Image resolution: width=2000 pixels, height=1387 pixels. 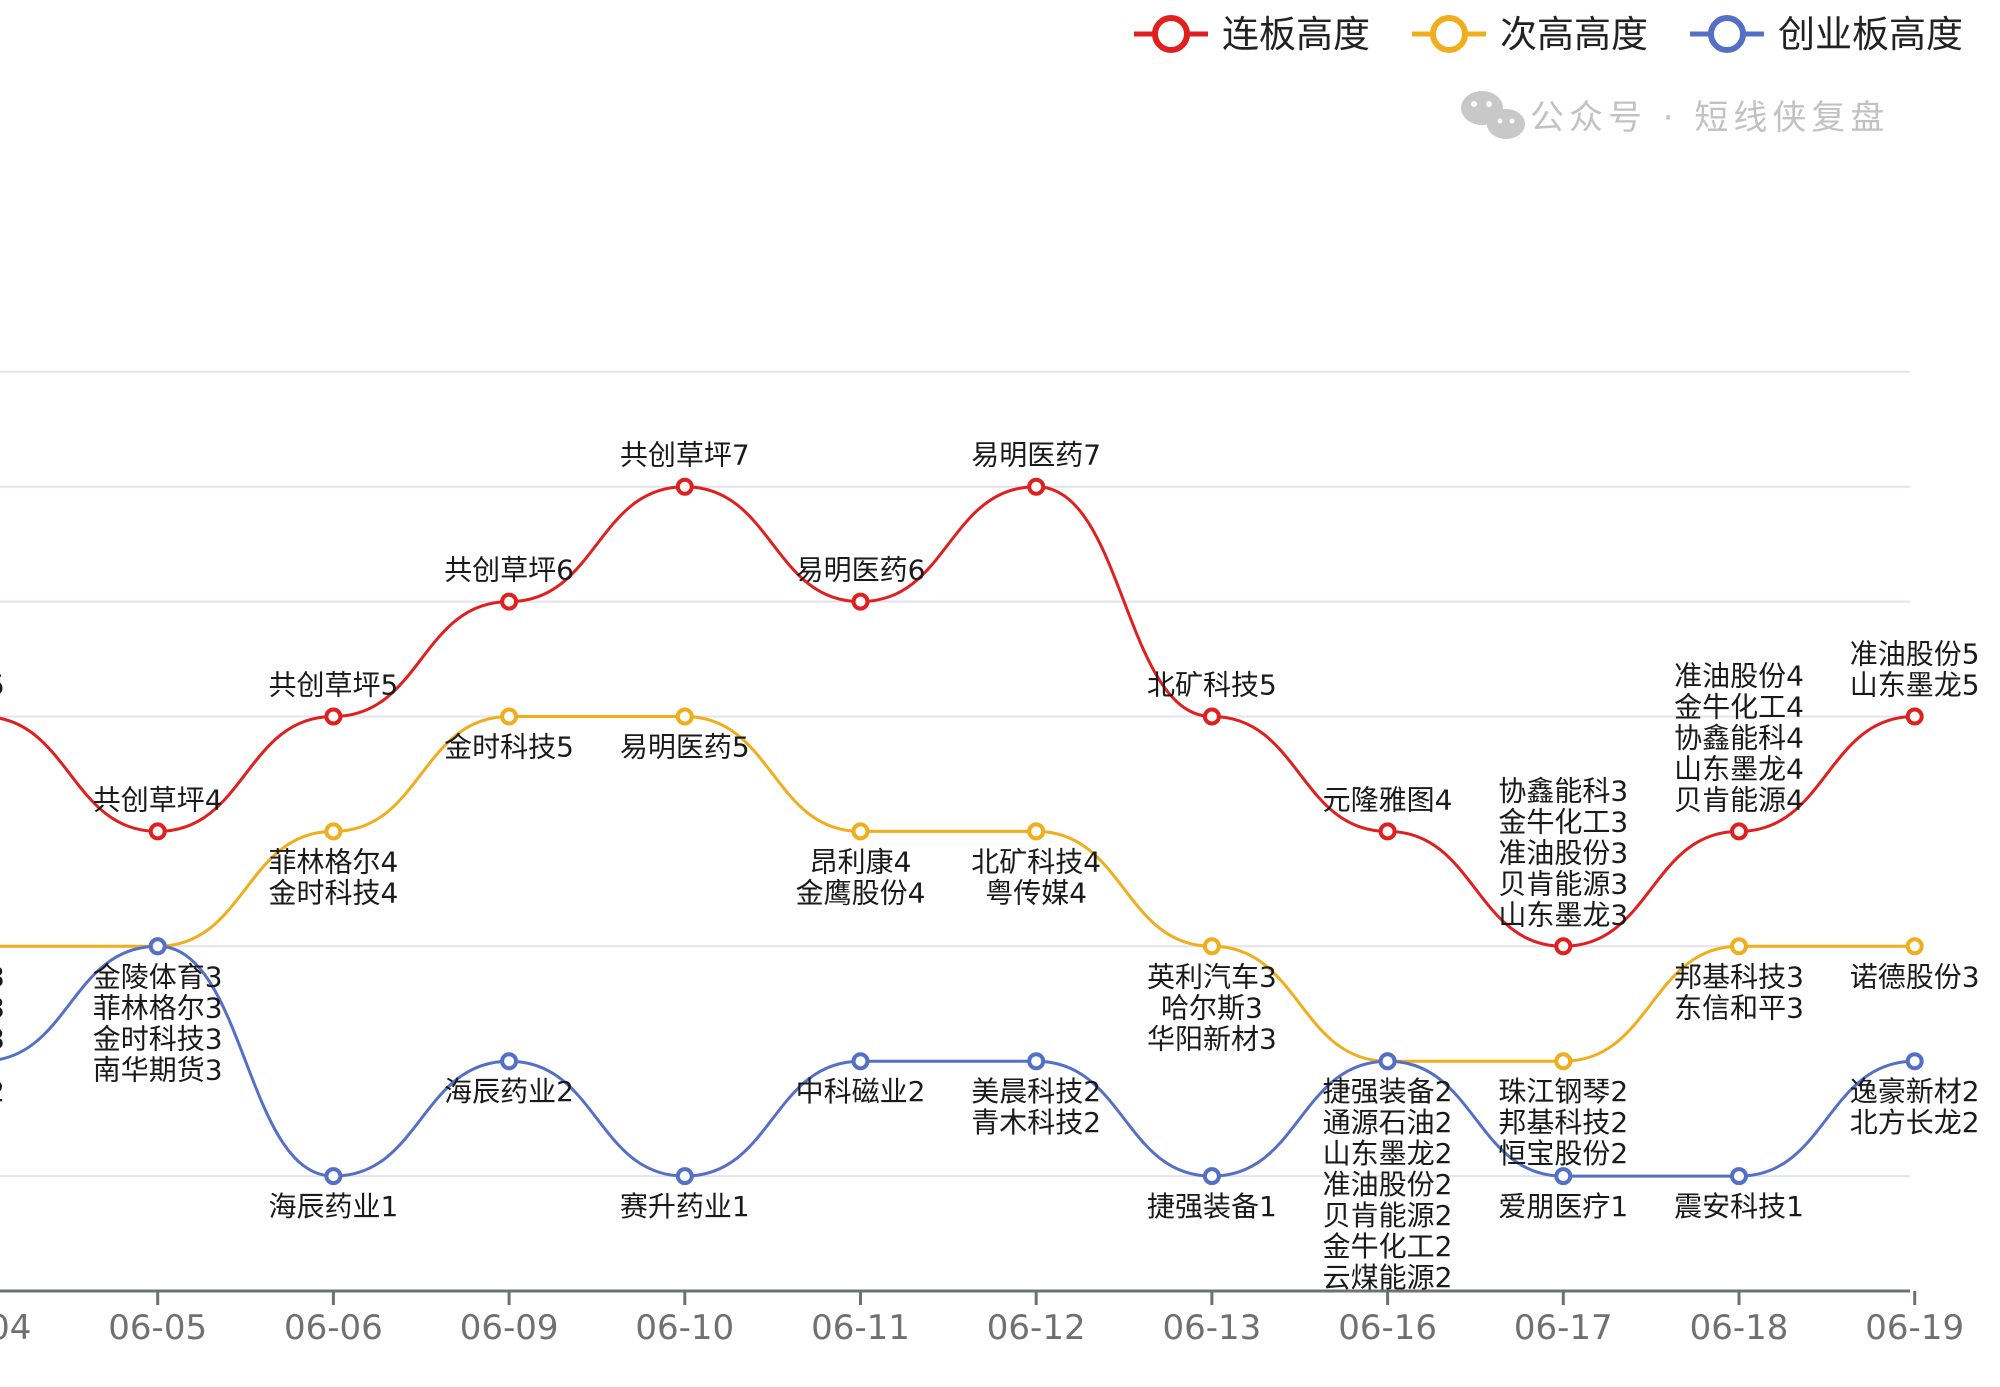 I want to click on data-label-line: 中科磁业2, so click(x=861, y=1091).